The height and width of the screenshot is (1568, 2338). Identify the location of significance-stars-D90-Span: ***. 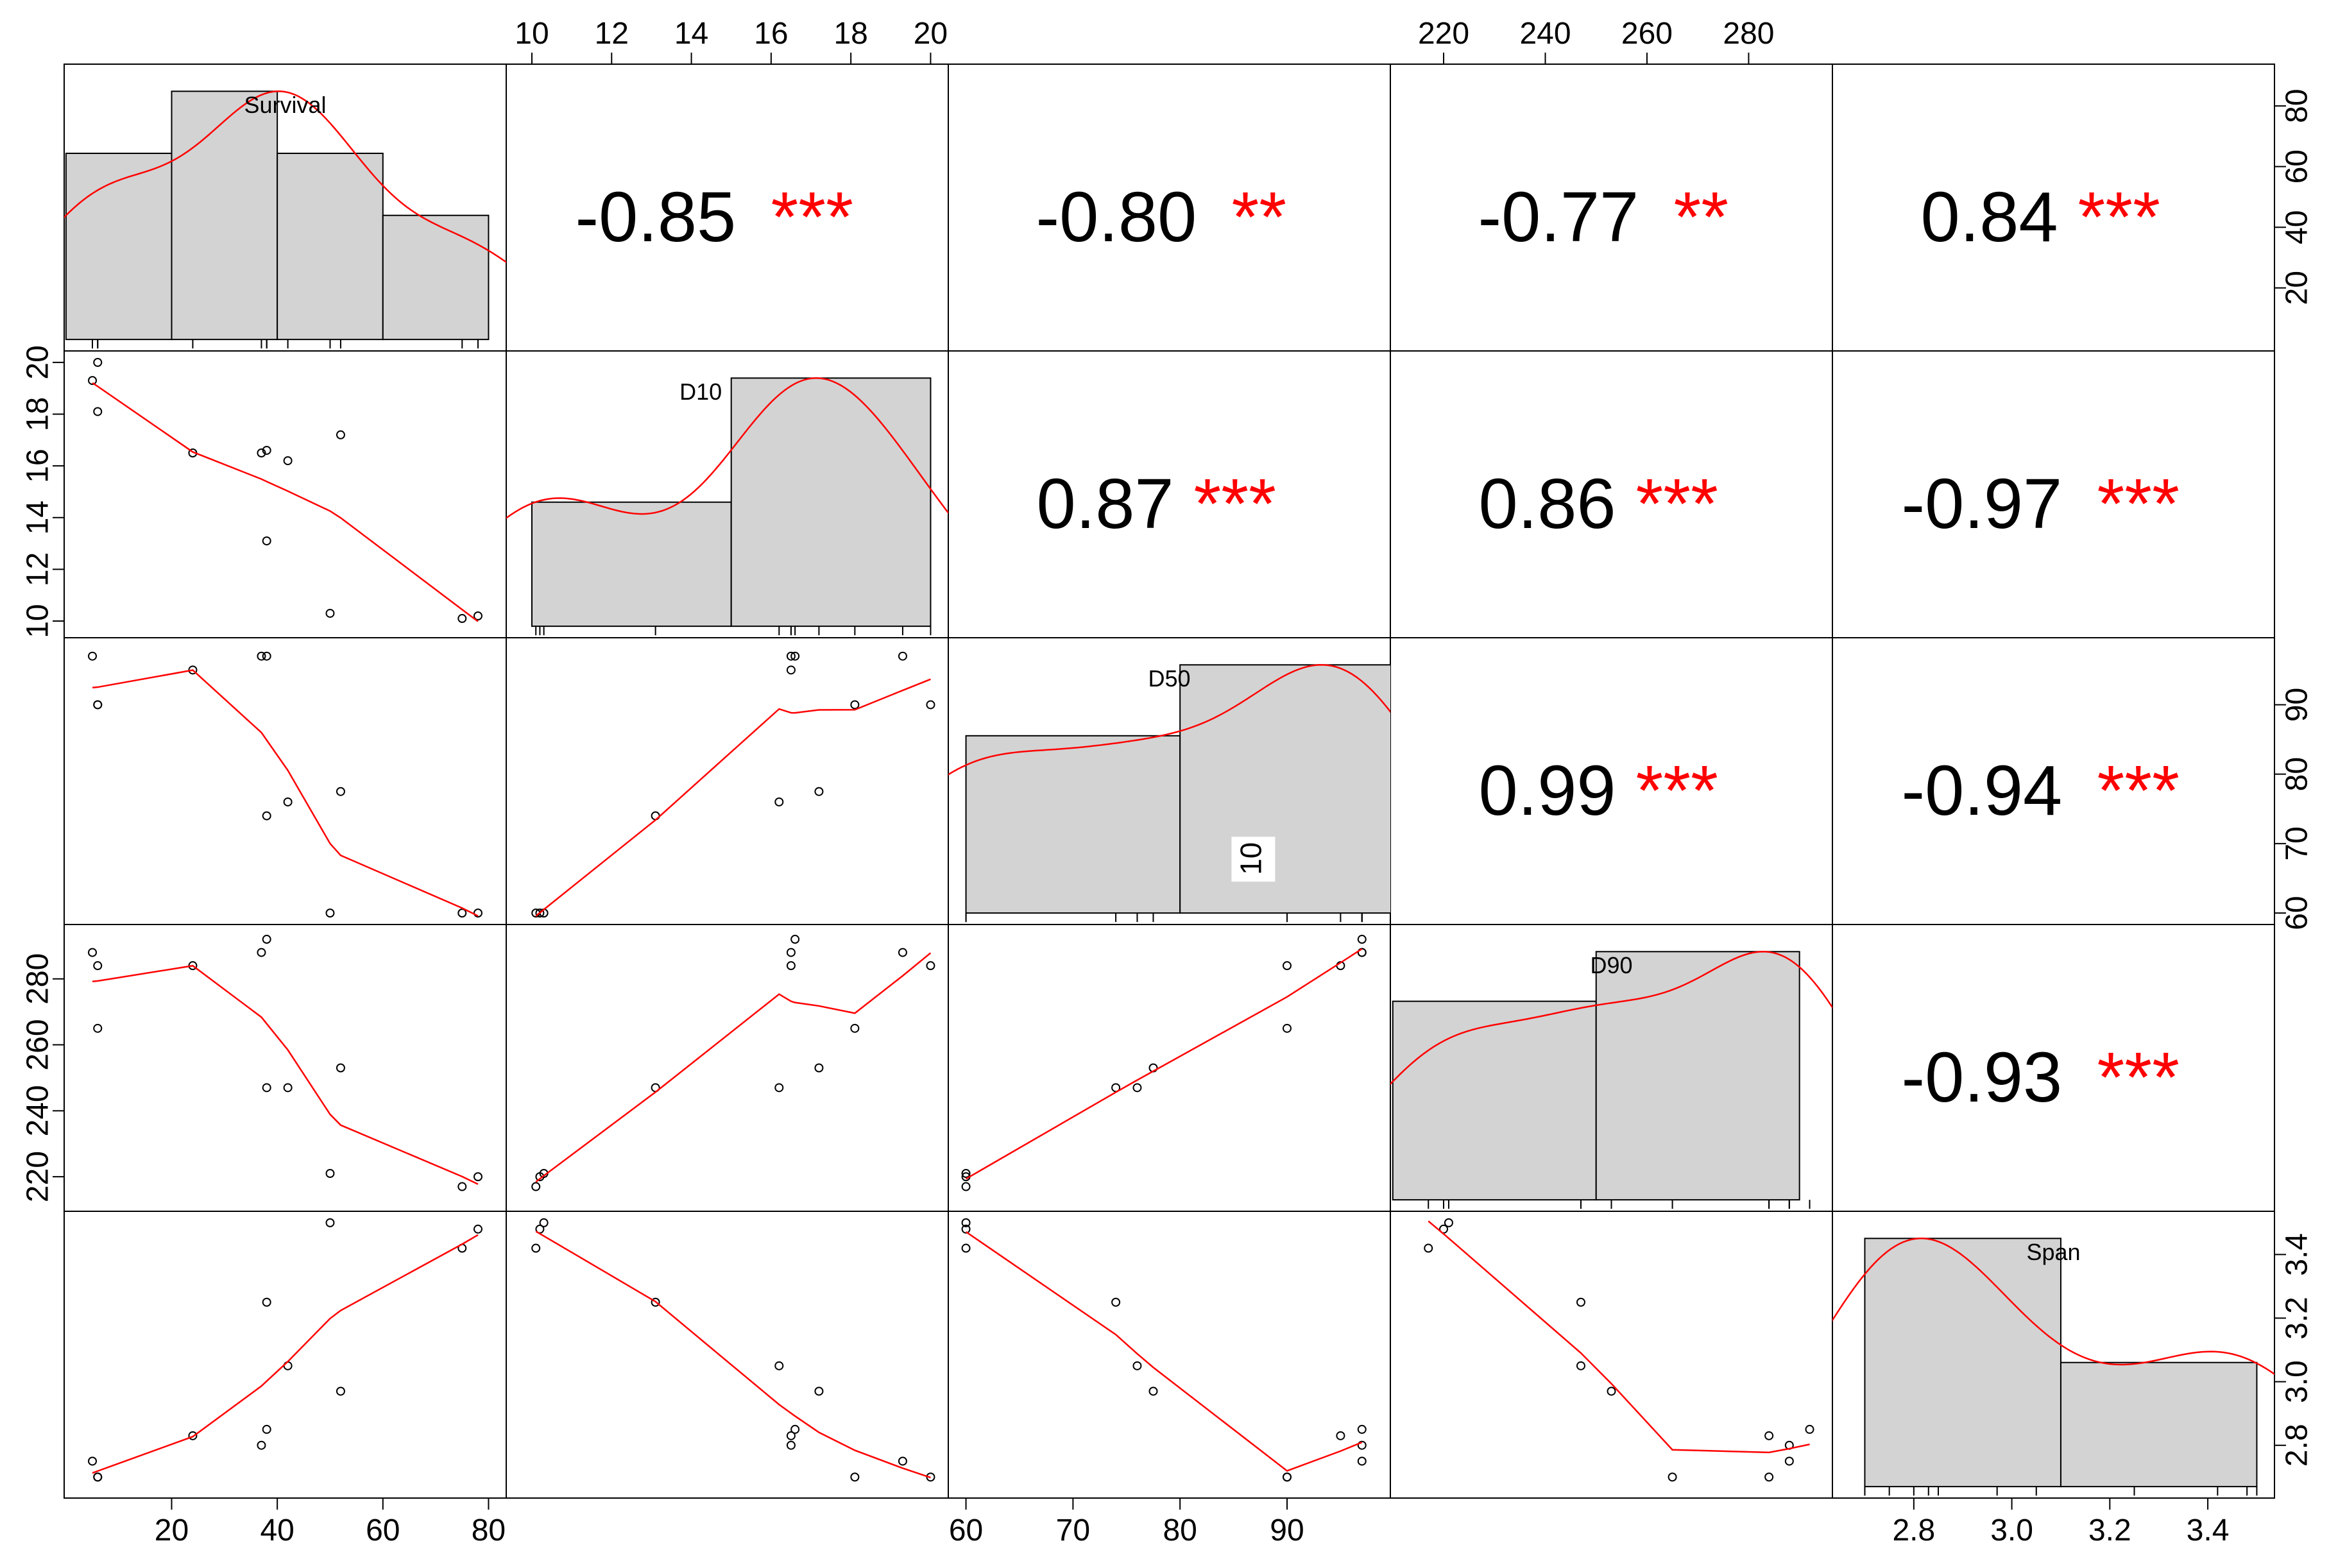
(2138, 1077).